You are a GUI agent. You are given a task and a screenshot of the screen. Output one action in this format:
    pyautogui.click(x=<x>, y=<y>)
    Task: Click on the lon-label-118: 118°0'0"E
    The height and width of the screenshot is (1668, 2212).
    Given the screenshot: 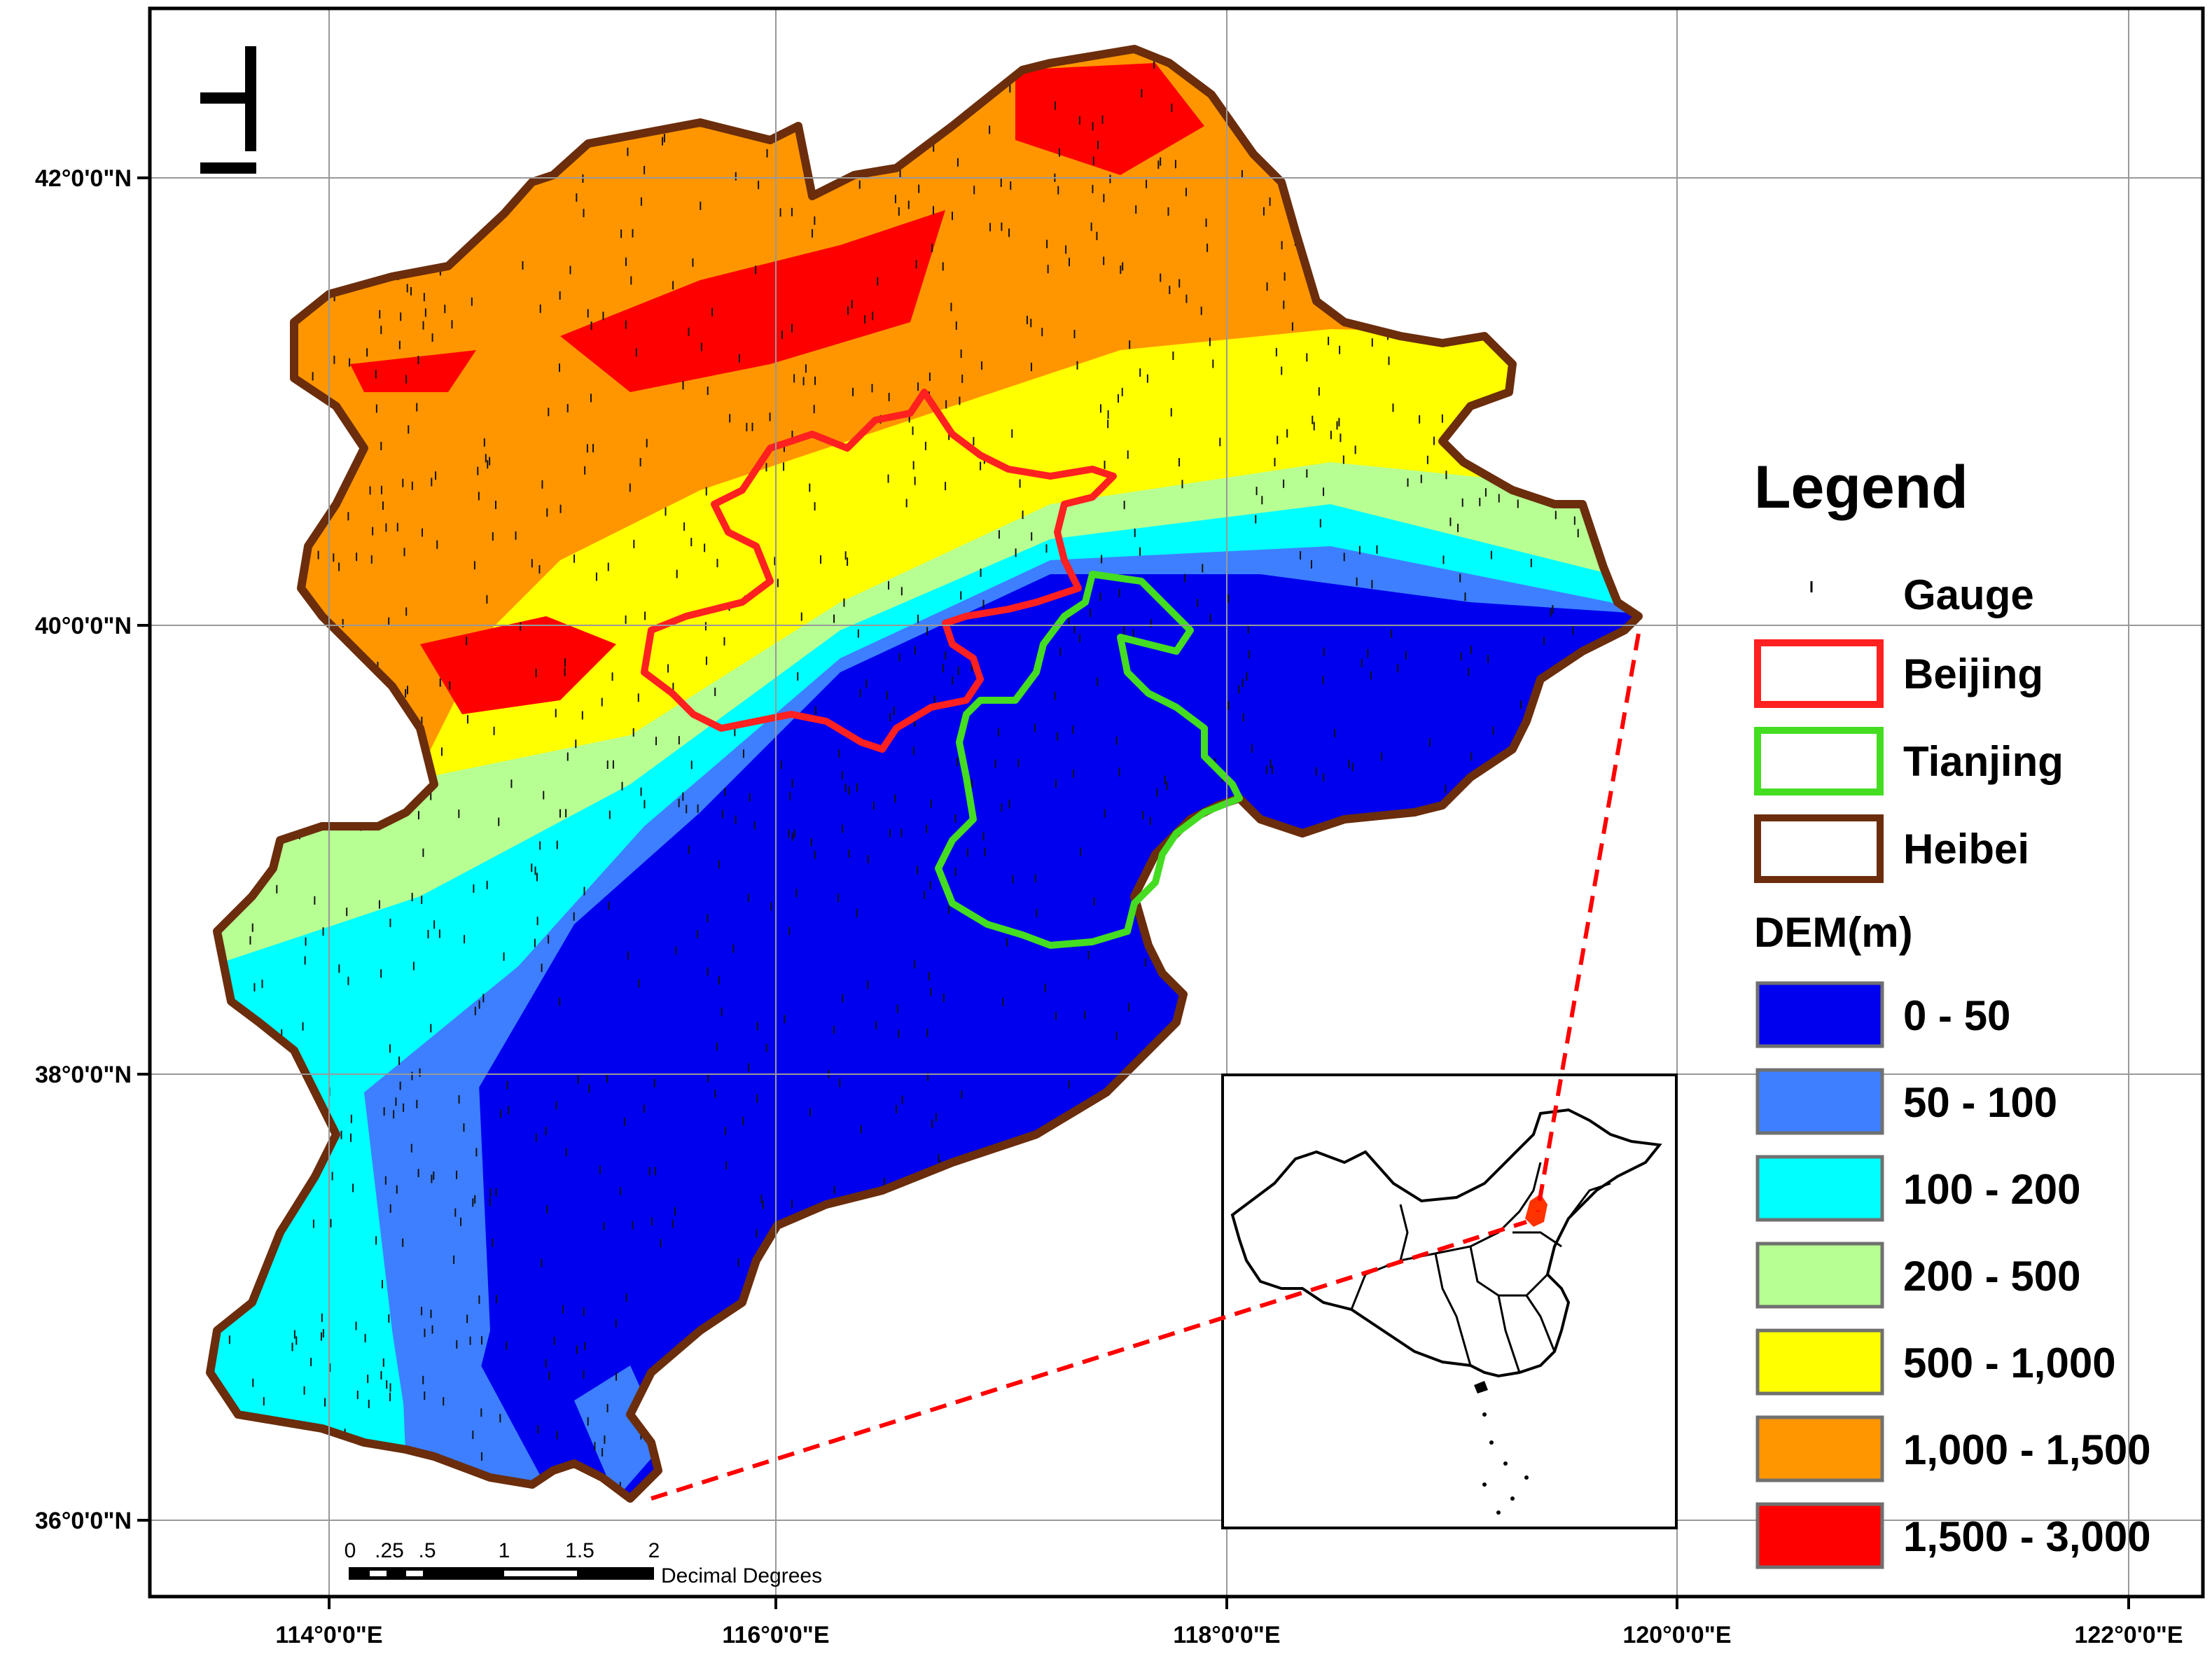 What is the action you would take?
    pyautogui.click(x=1227, y=1635)
    